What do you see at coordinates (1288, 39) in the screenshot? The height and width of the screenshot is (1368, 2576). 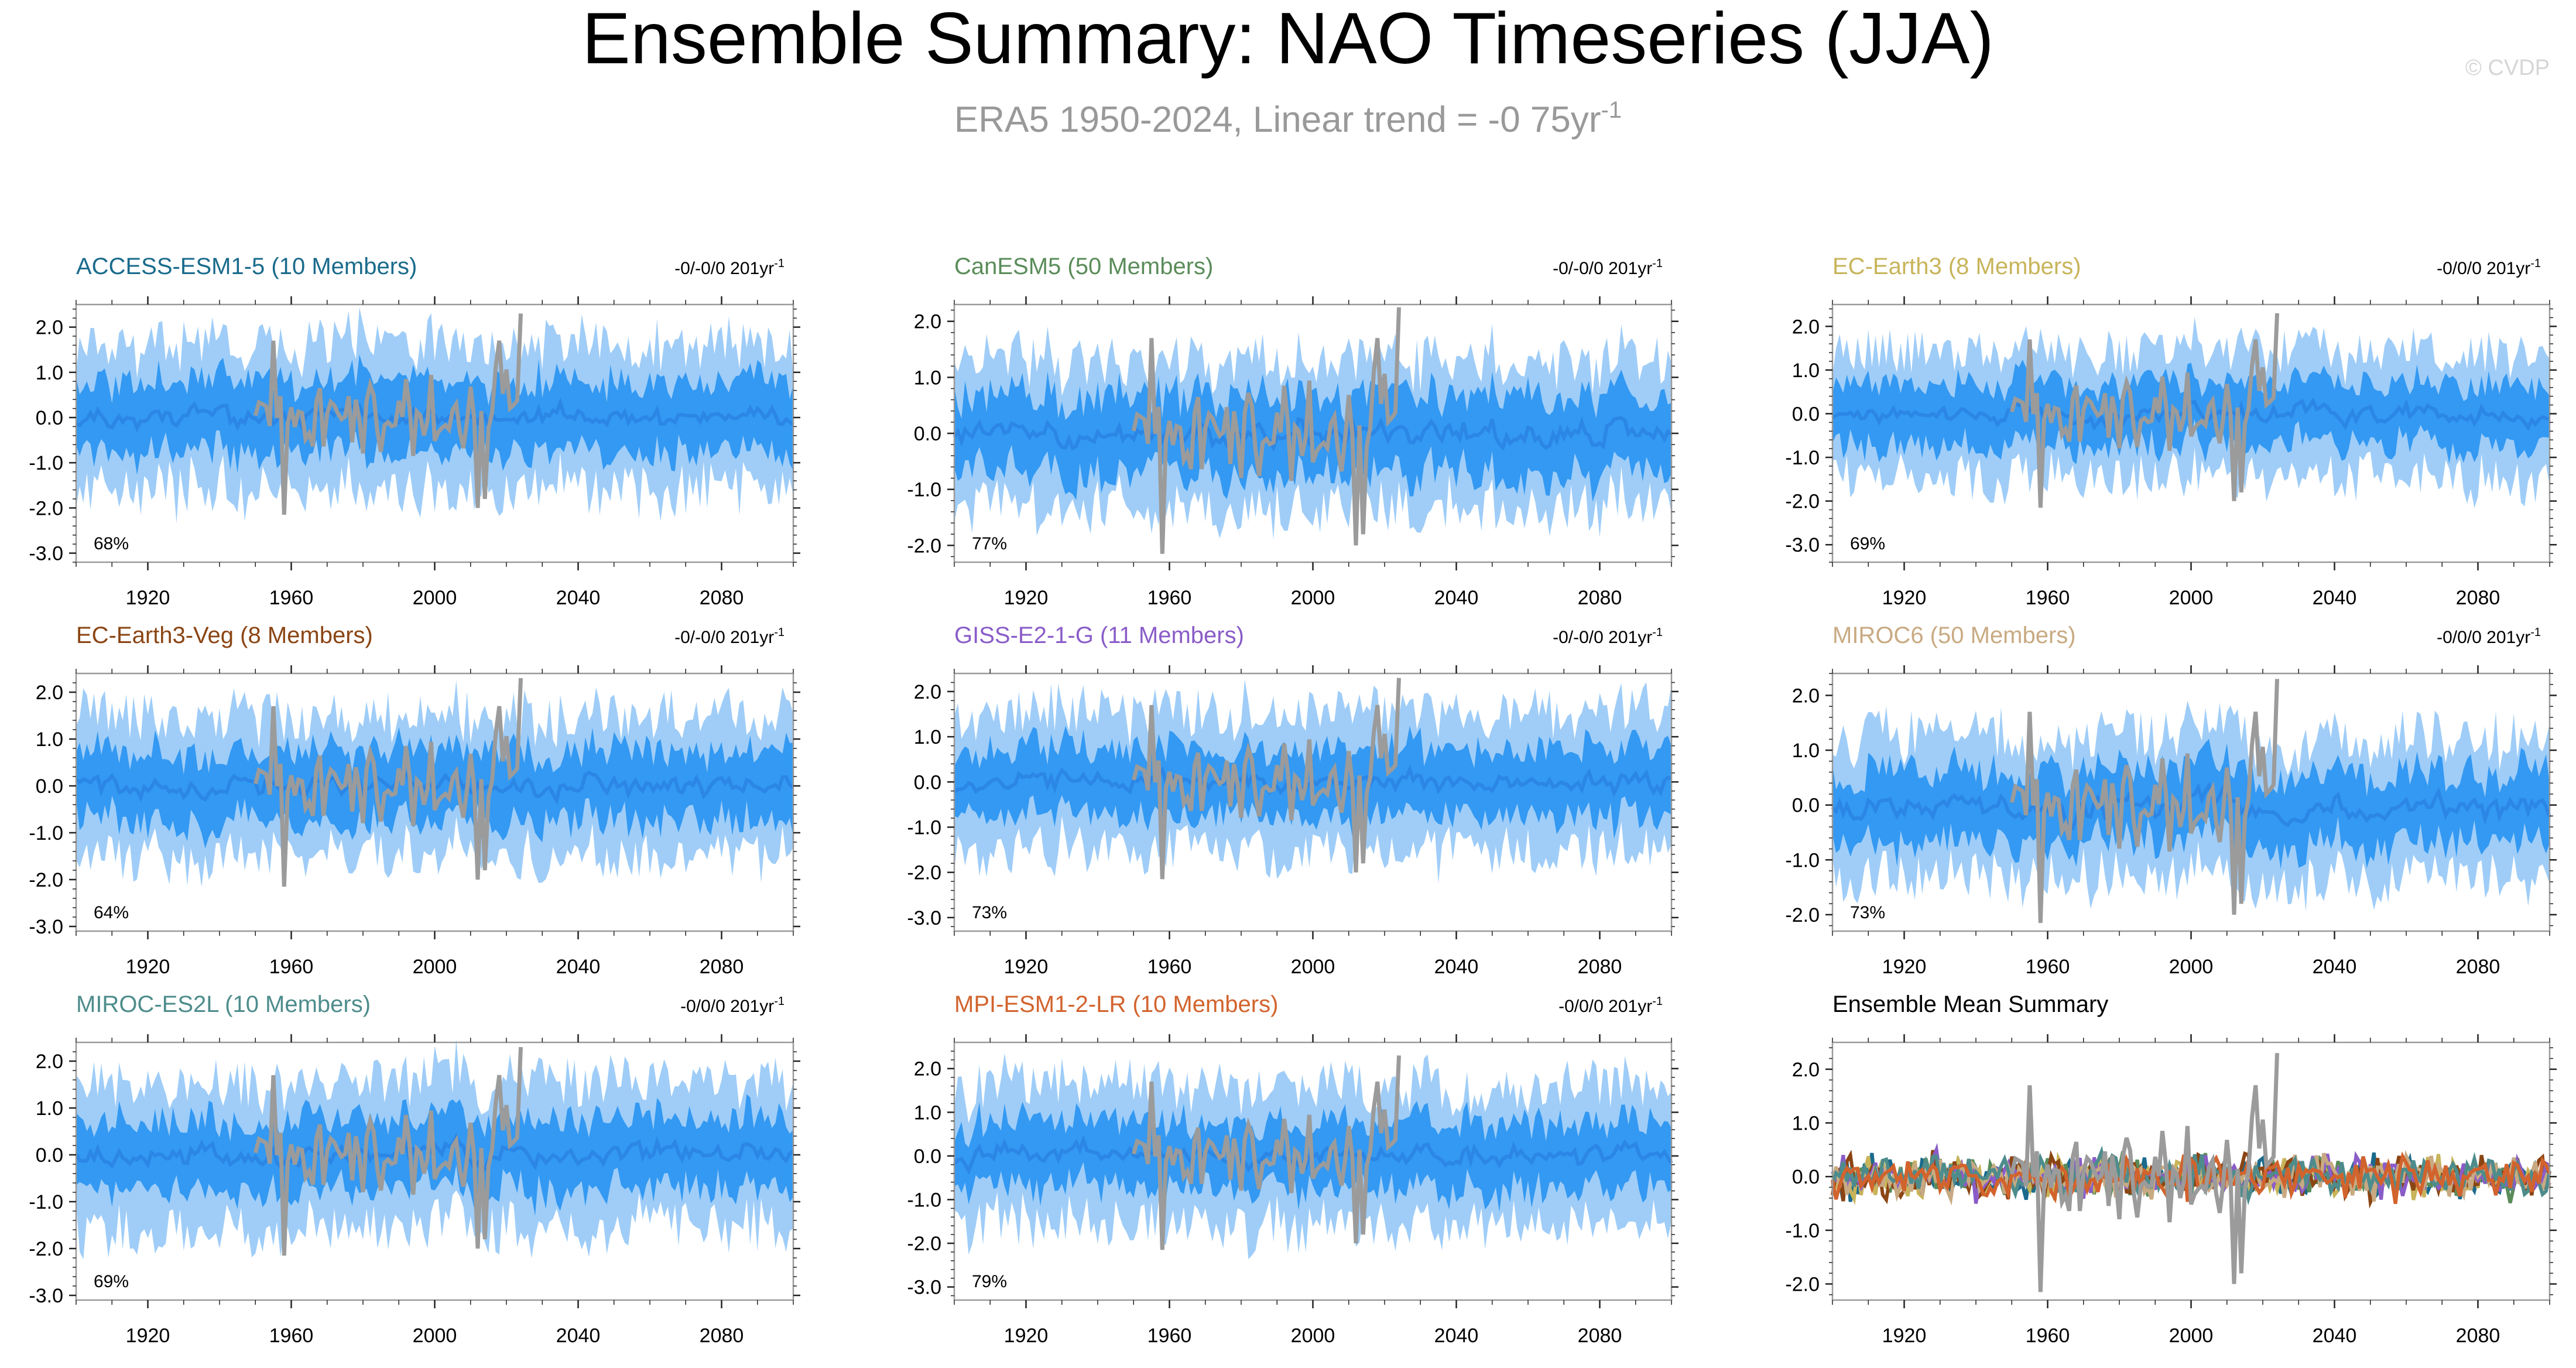 I see `figure-title: Ensemble Summary: NAO Timeseries (JJA)` at bounding box center [1288, 39].